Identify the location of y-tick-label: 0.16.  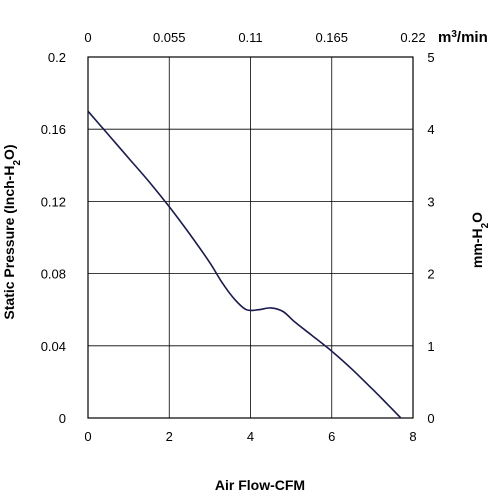
(53, 129).